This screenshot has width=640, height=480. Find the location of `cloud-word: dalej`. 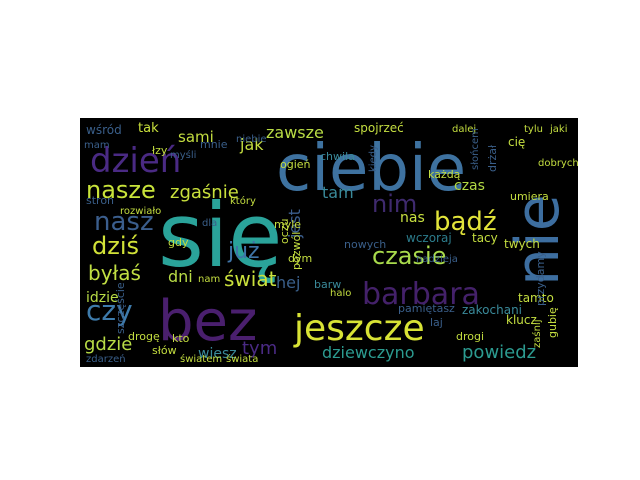

cloud-word: dalej is located at coordinates (464, 129).